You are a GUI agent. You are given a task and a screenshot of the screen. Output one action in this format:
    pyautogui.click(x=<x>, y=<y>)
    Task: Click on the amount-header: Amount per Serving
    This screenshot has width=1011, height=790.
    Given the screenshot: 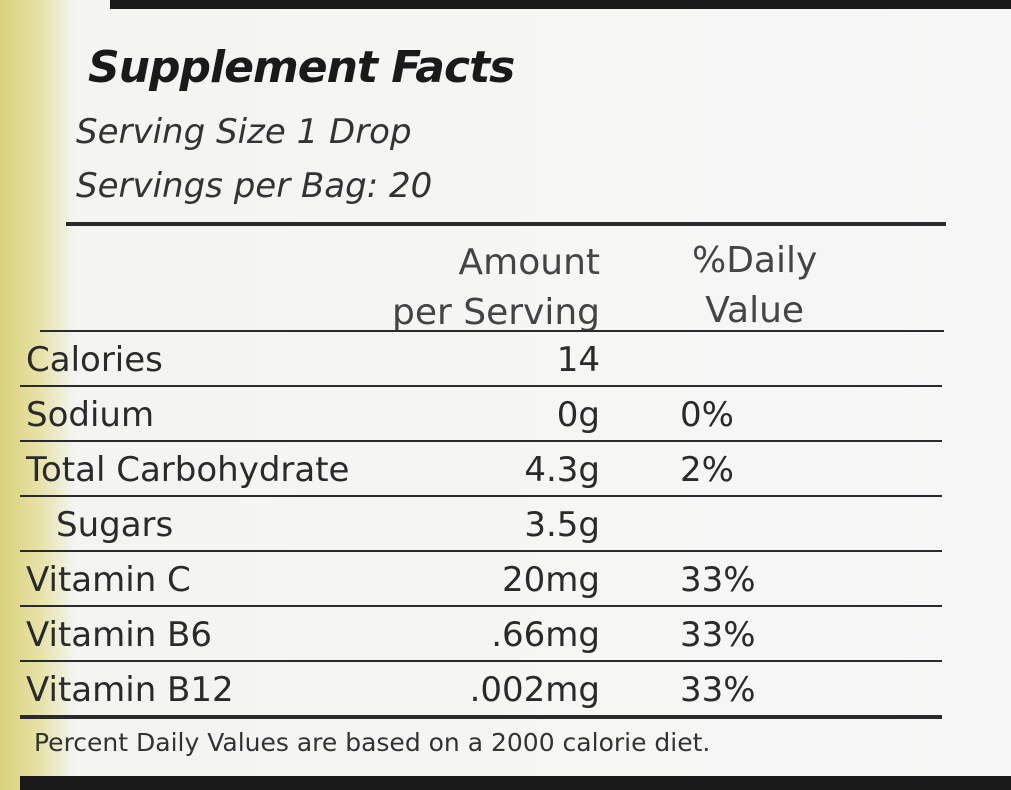 What is the action you would take?
    pyautogui.click(x=496, y=288)
    